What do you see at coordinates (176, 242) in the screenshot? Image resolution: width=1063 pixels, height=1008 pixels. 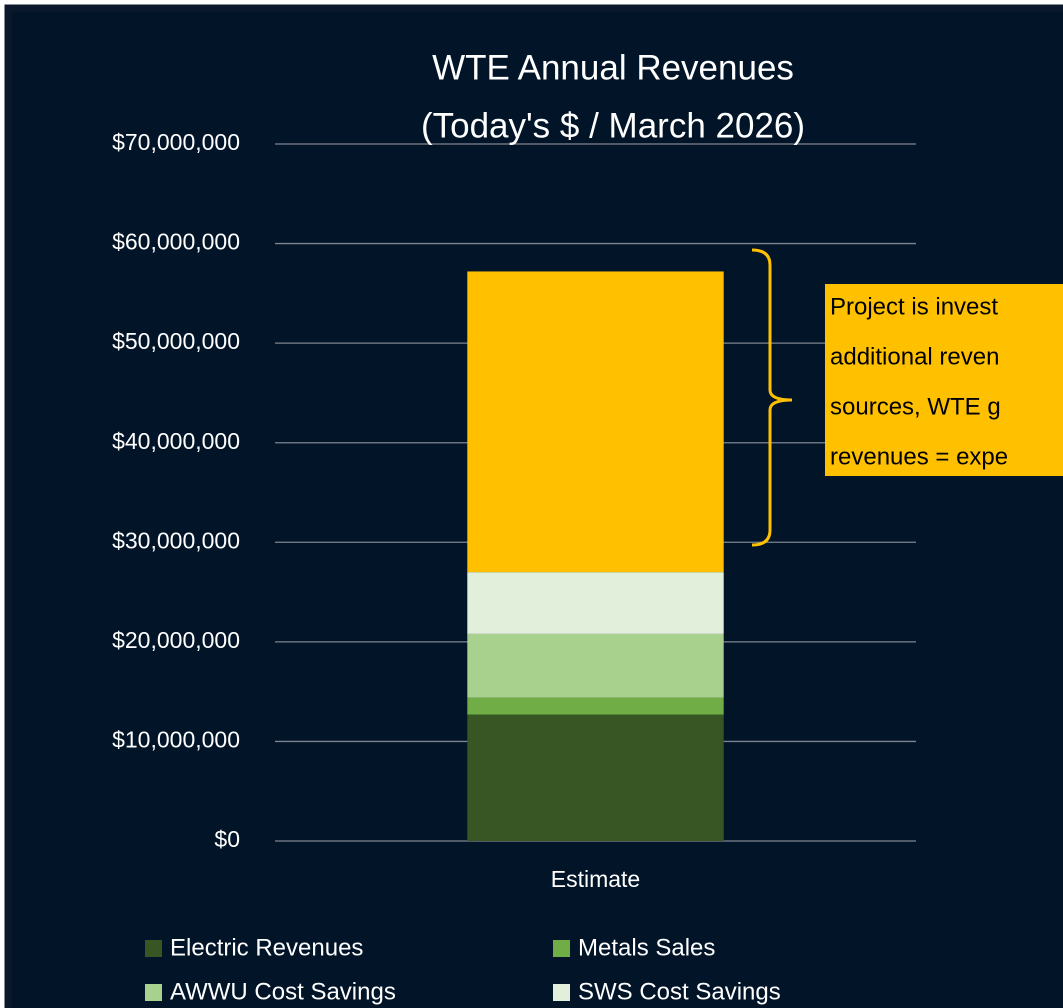 I see `y-tick-label: $60,000,000` at bounding box center [176, 242].